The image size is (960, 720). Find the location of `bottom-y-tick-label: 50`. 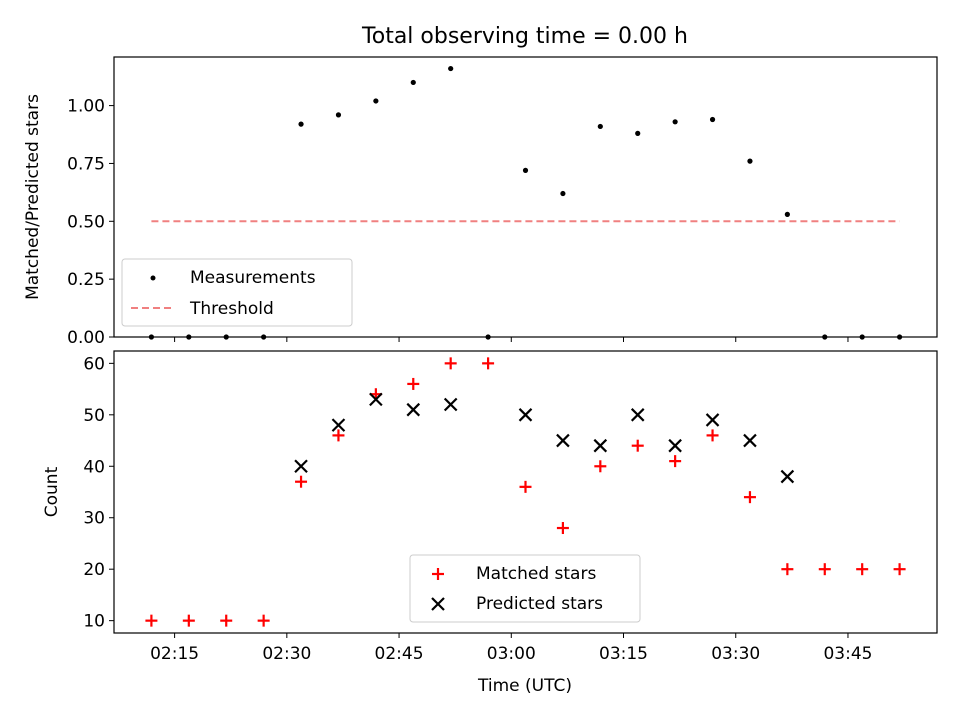

bottom-y-tick-label: 50 is located at coordinates (94, 416).